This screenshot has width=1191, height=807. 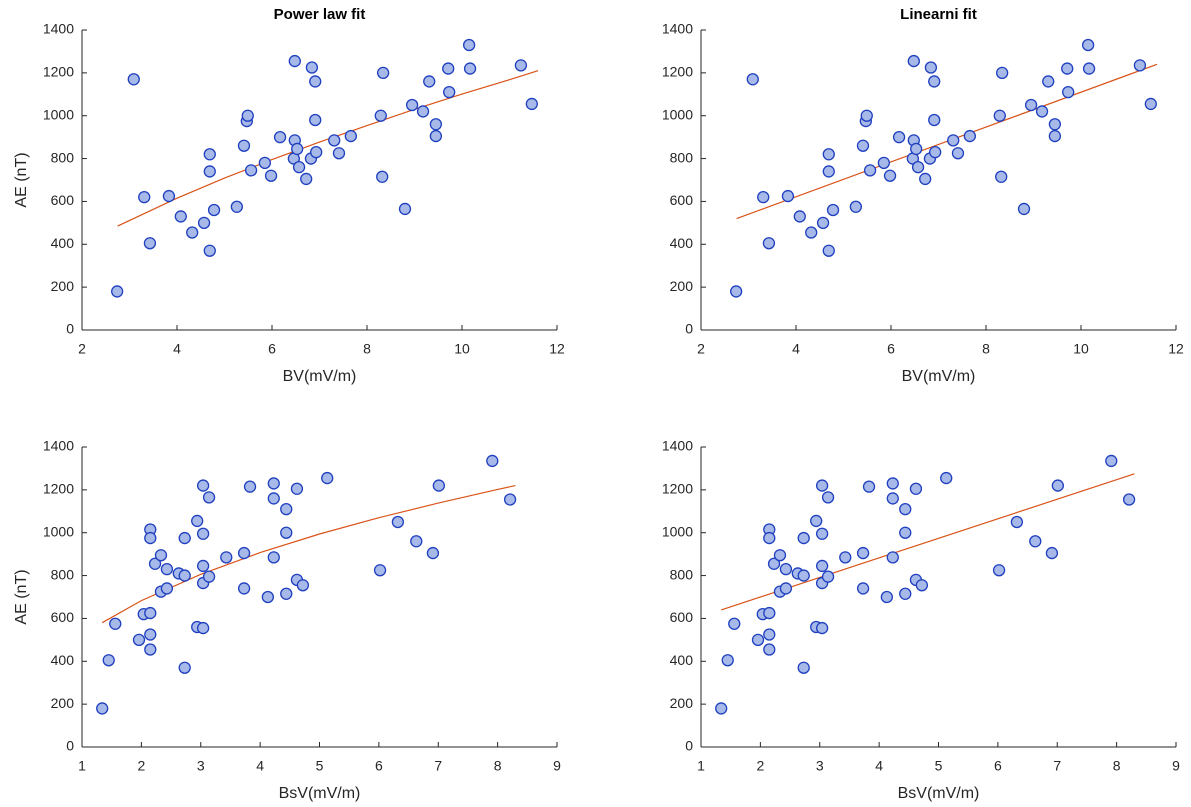 What do you see at coordinates (260, 766) in the screenshot?
I see `x-tick-label: 4` at bounding box center [260, 766].